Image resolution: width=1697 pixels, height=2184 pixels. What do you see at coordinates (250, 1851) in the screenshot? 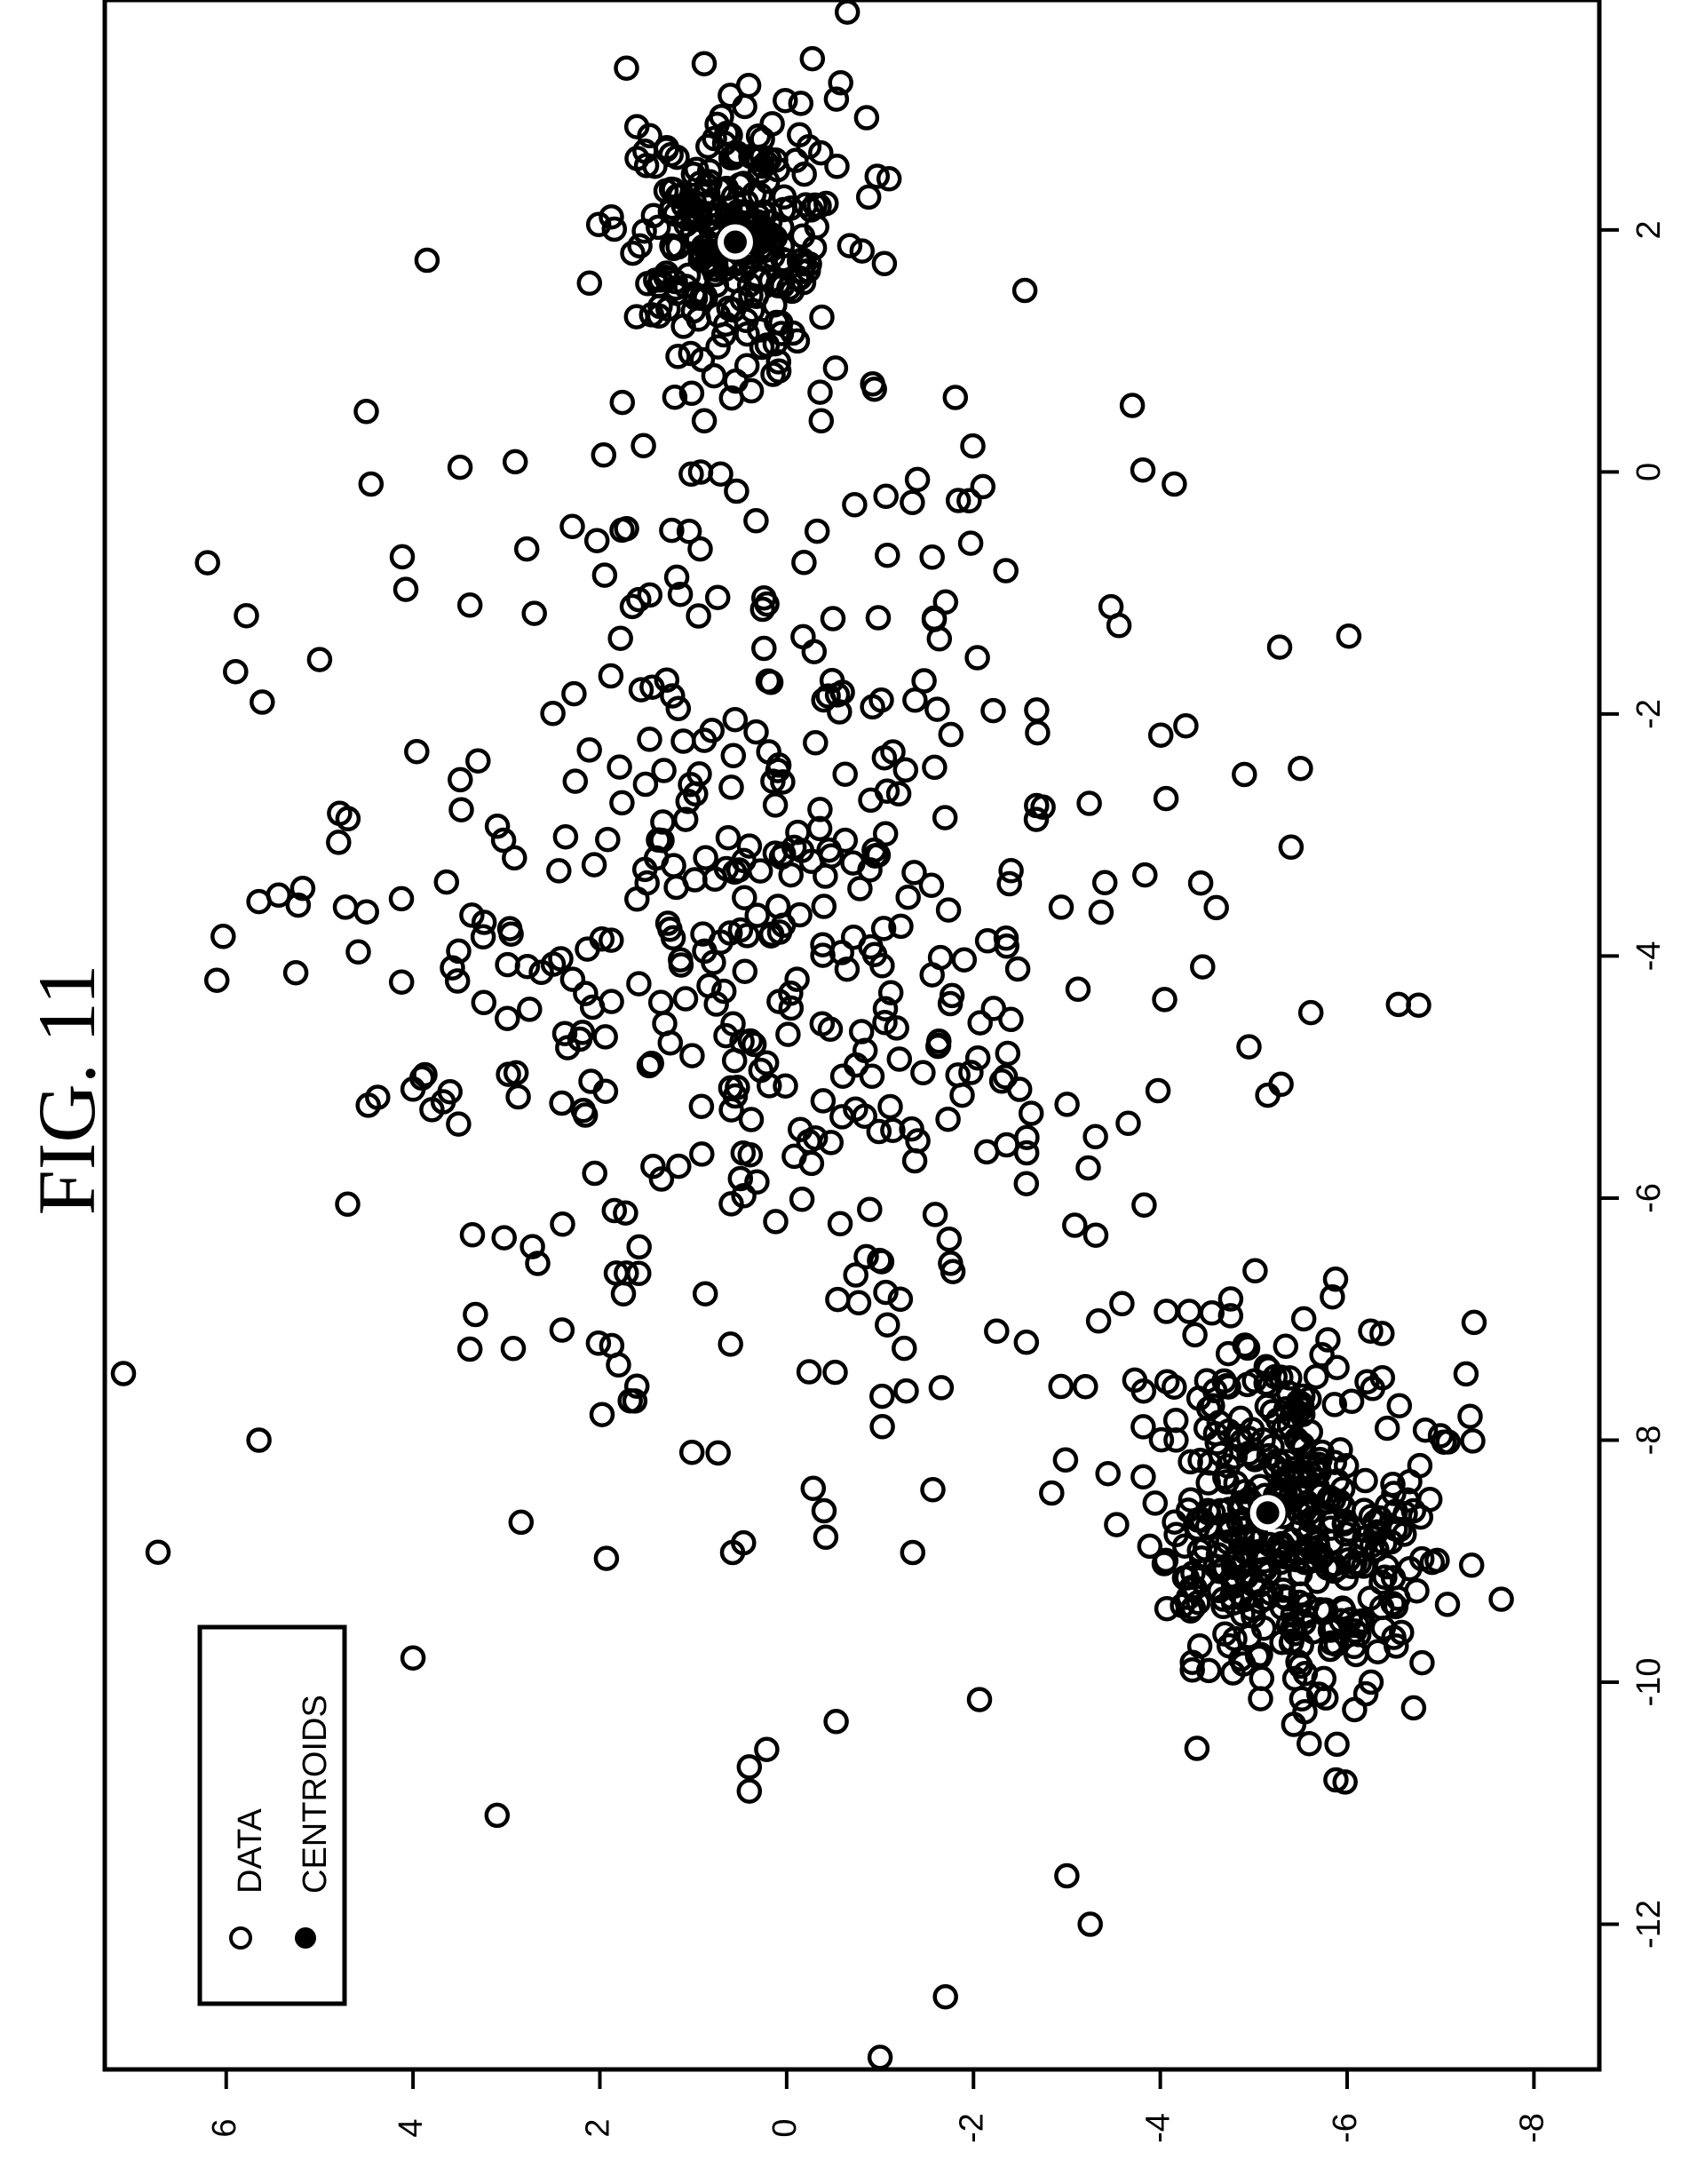
I see `legend-data-label: DATA` at bounding box center [250, 1851].